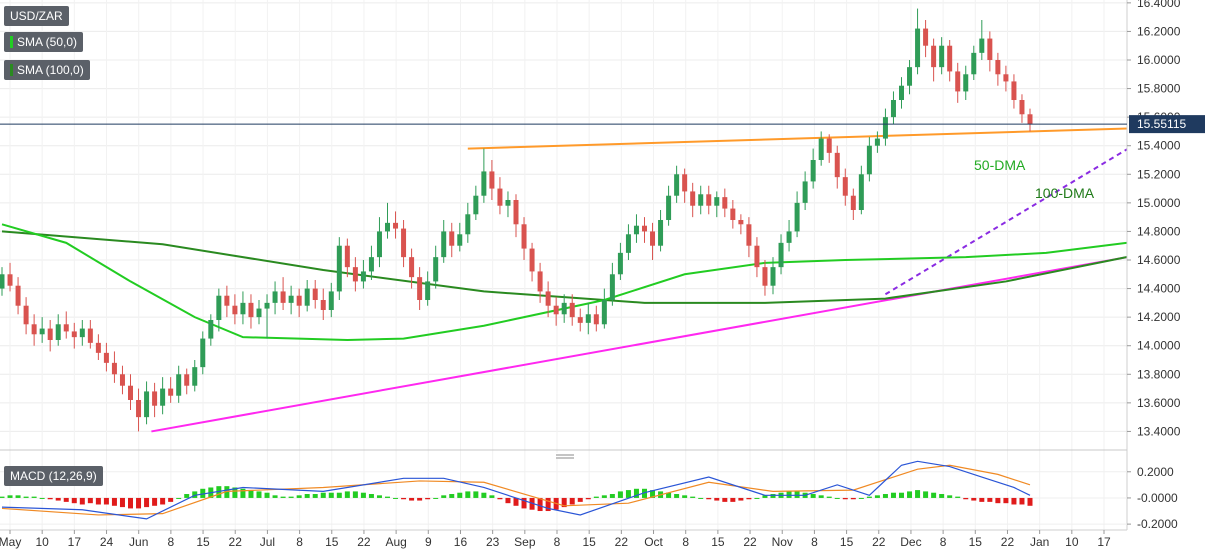  I want to click on sma100-legend: SMA (100,0), so click(47, 70).